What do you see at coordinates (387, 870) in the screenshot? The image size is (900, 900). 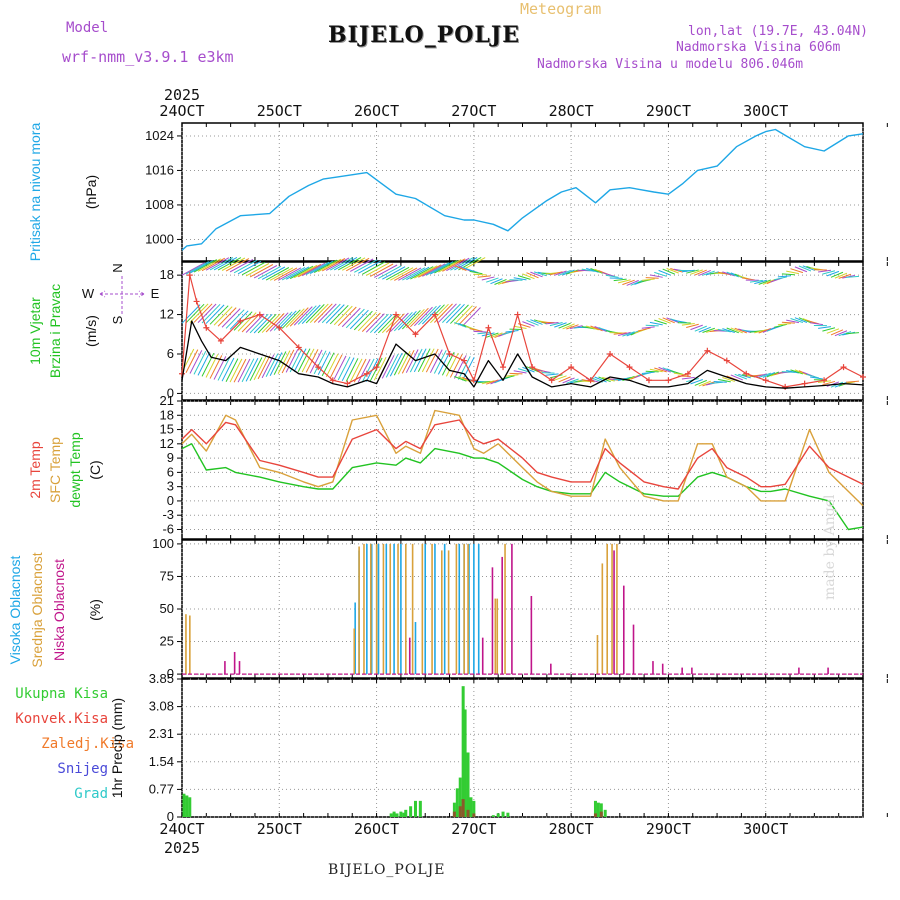 I see `footer-station: BIJELO_POLJE` at bounding box center [387, 870].